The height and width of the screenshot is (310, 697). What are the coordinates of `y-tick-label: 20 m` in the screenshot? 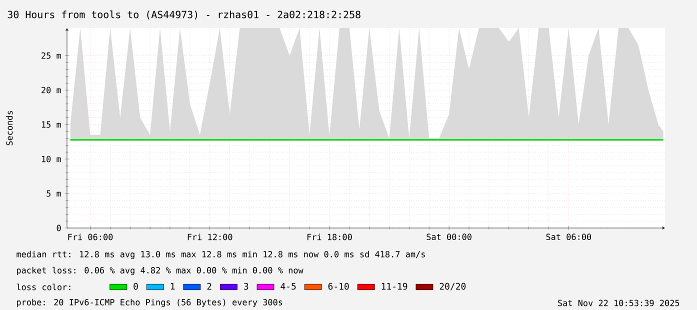 It's located at (51, 90).